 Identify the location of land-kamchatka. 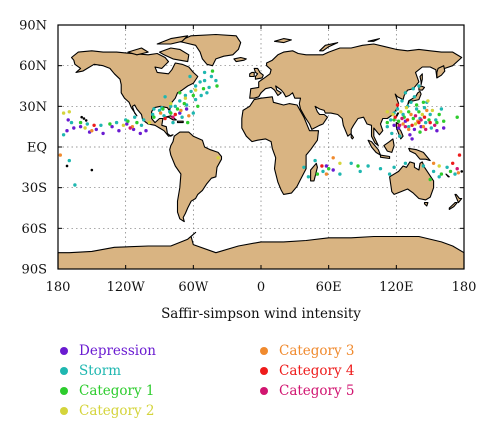
(441, 72).